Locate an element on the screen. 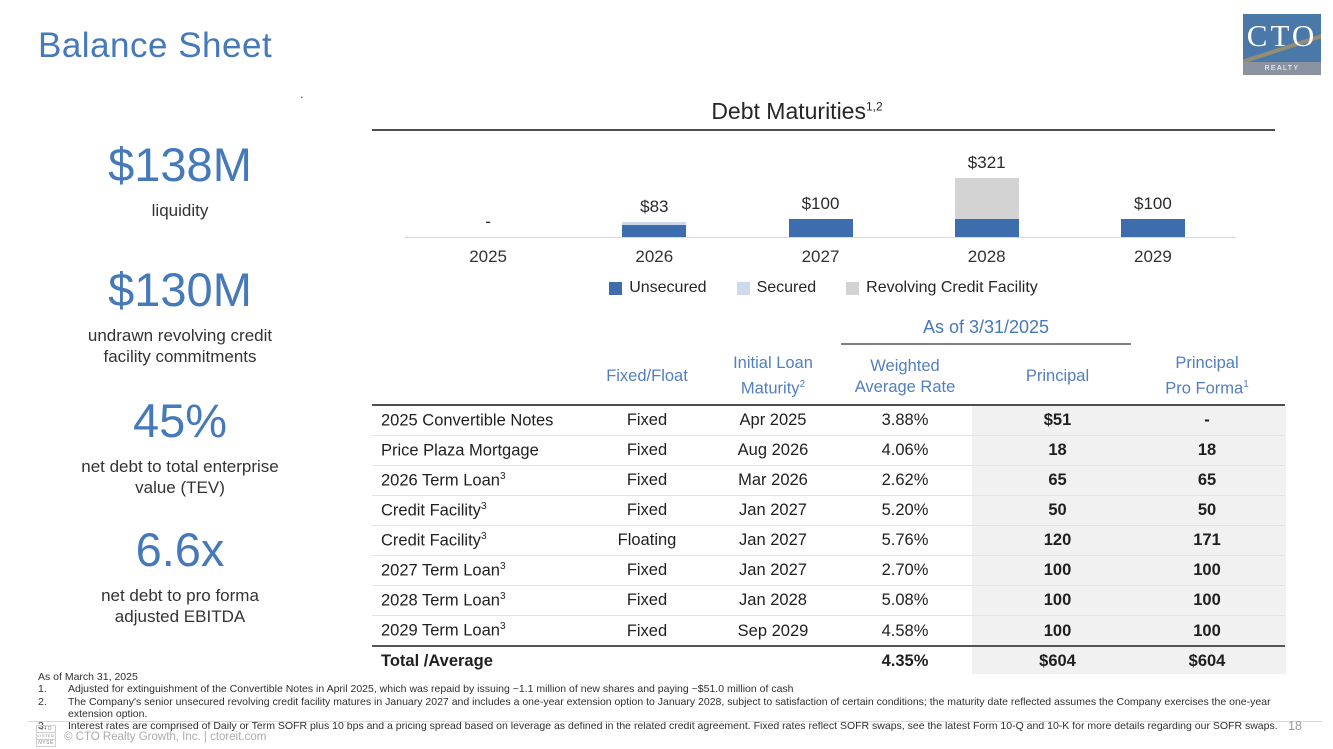 This screenshot has height=749, width=1333. cell-rate: 4.58% is located at coordinates (905, 630).